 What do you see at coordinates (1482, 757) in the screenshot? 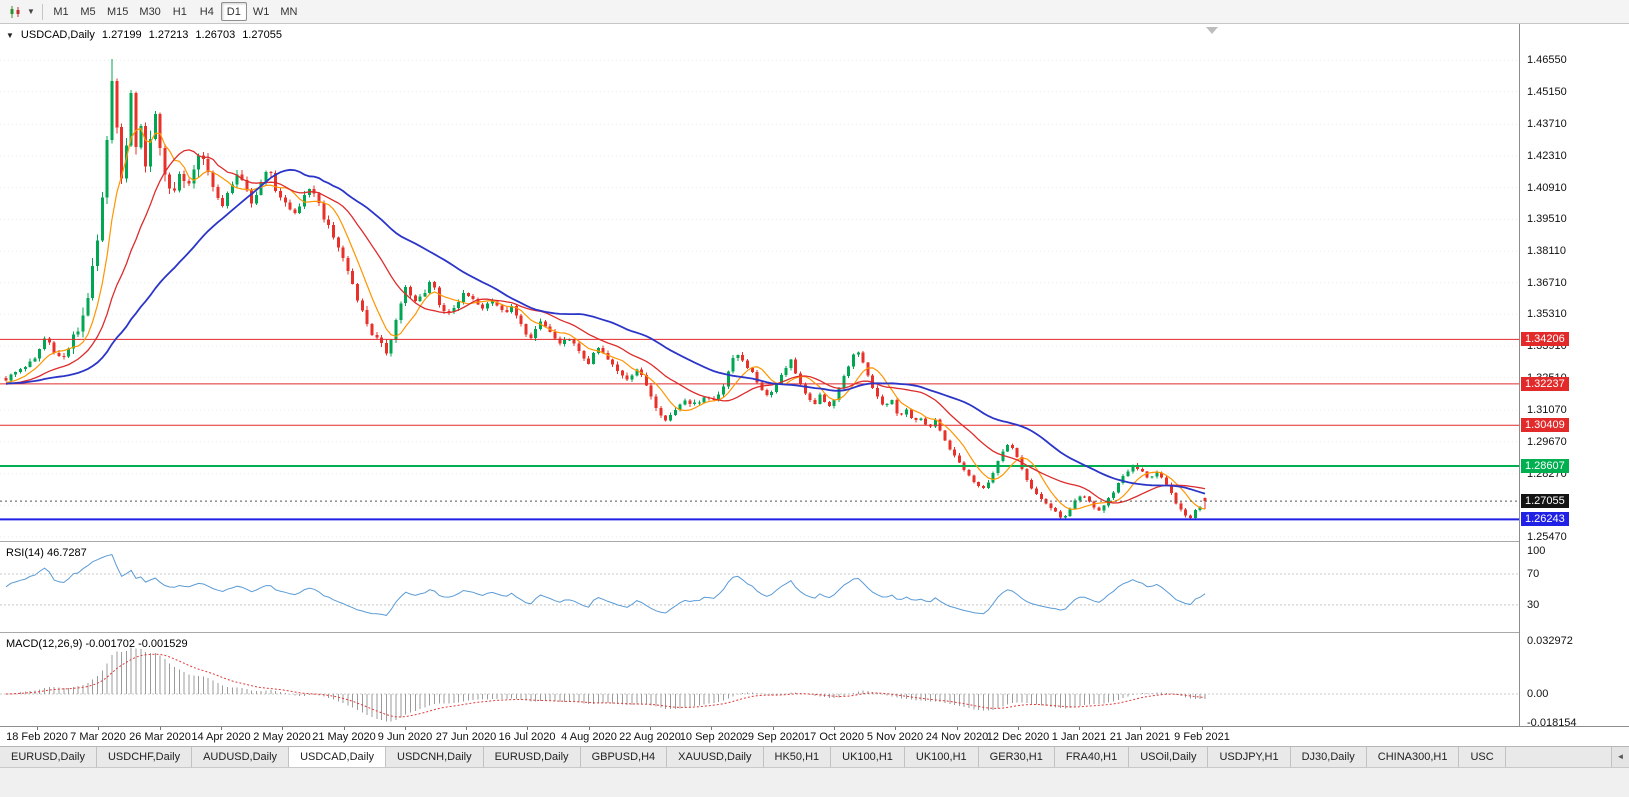
I see `chart-tab-usc: USC` at bounding box center [1482, 757].